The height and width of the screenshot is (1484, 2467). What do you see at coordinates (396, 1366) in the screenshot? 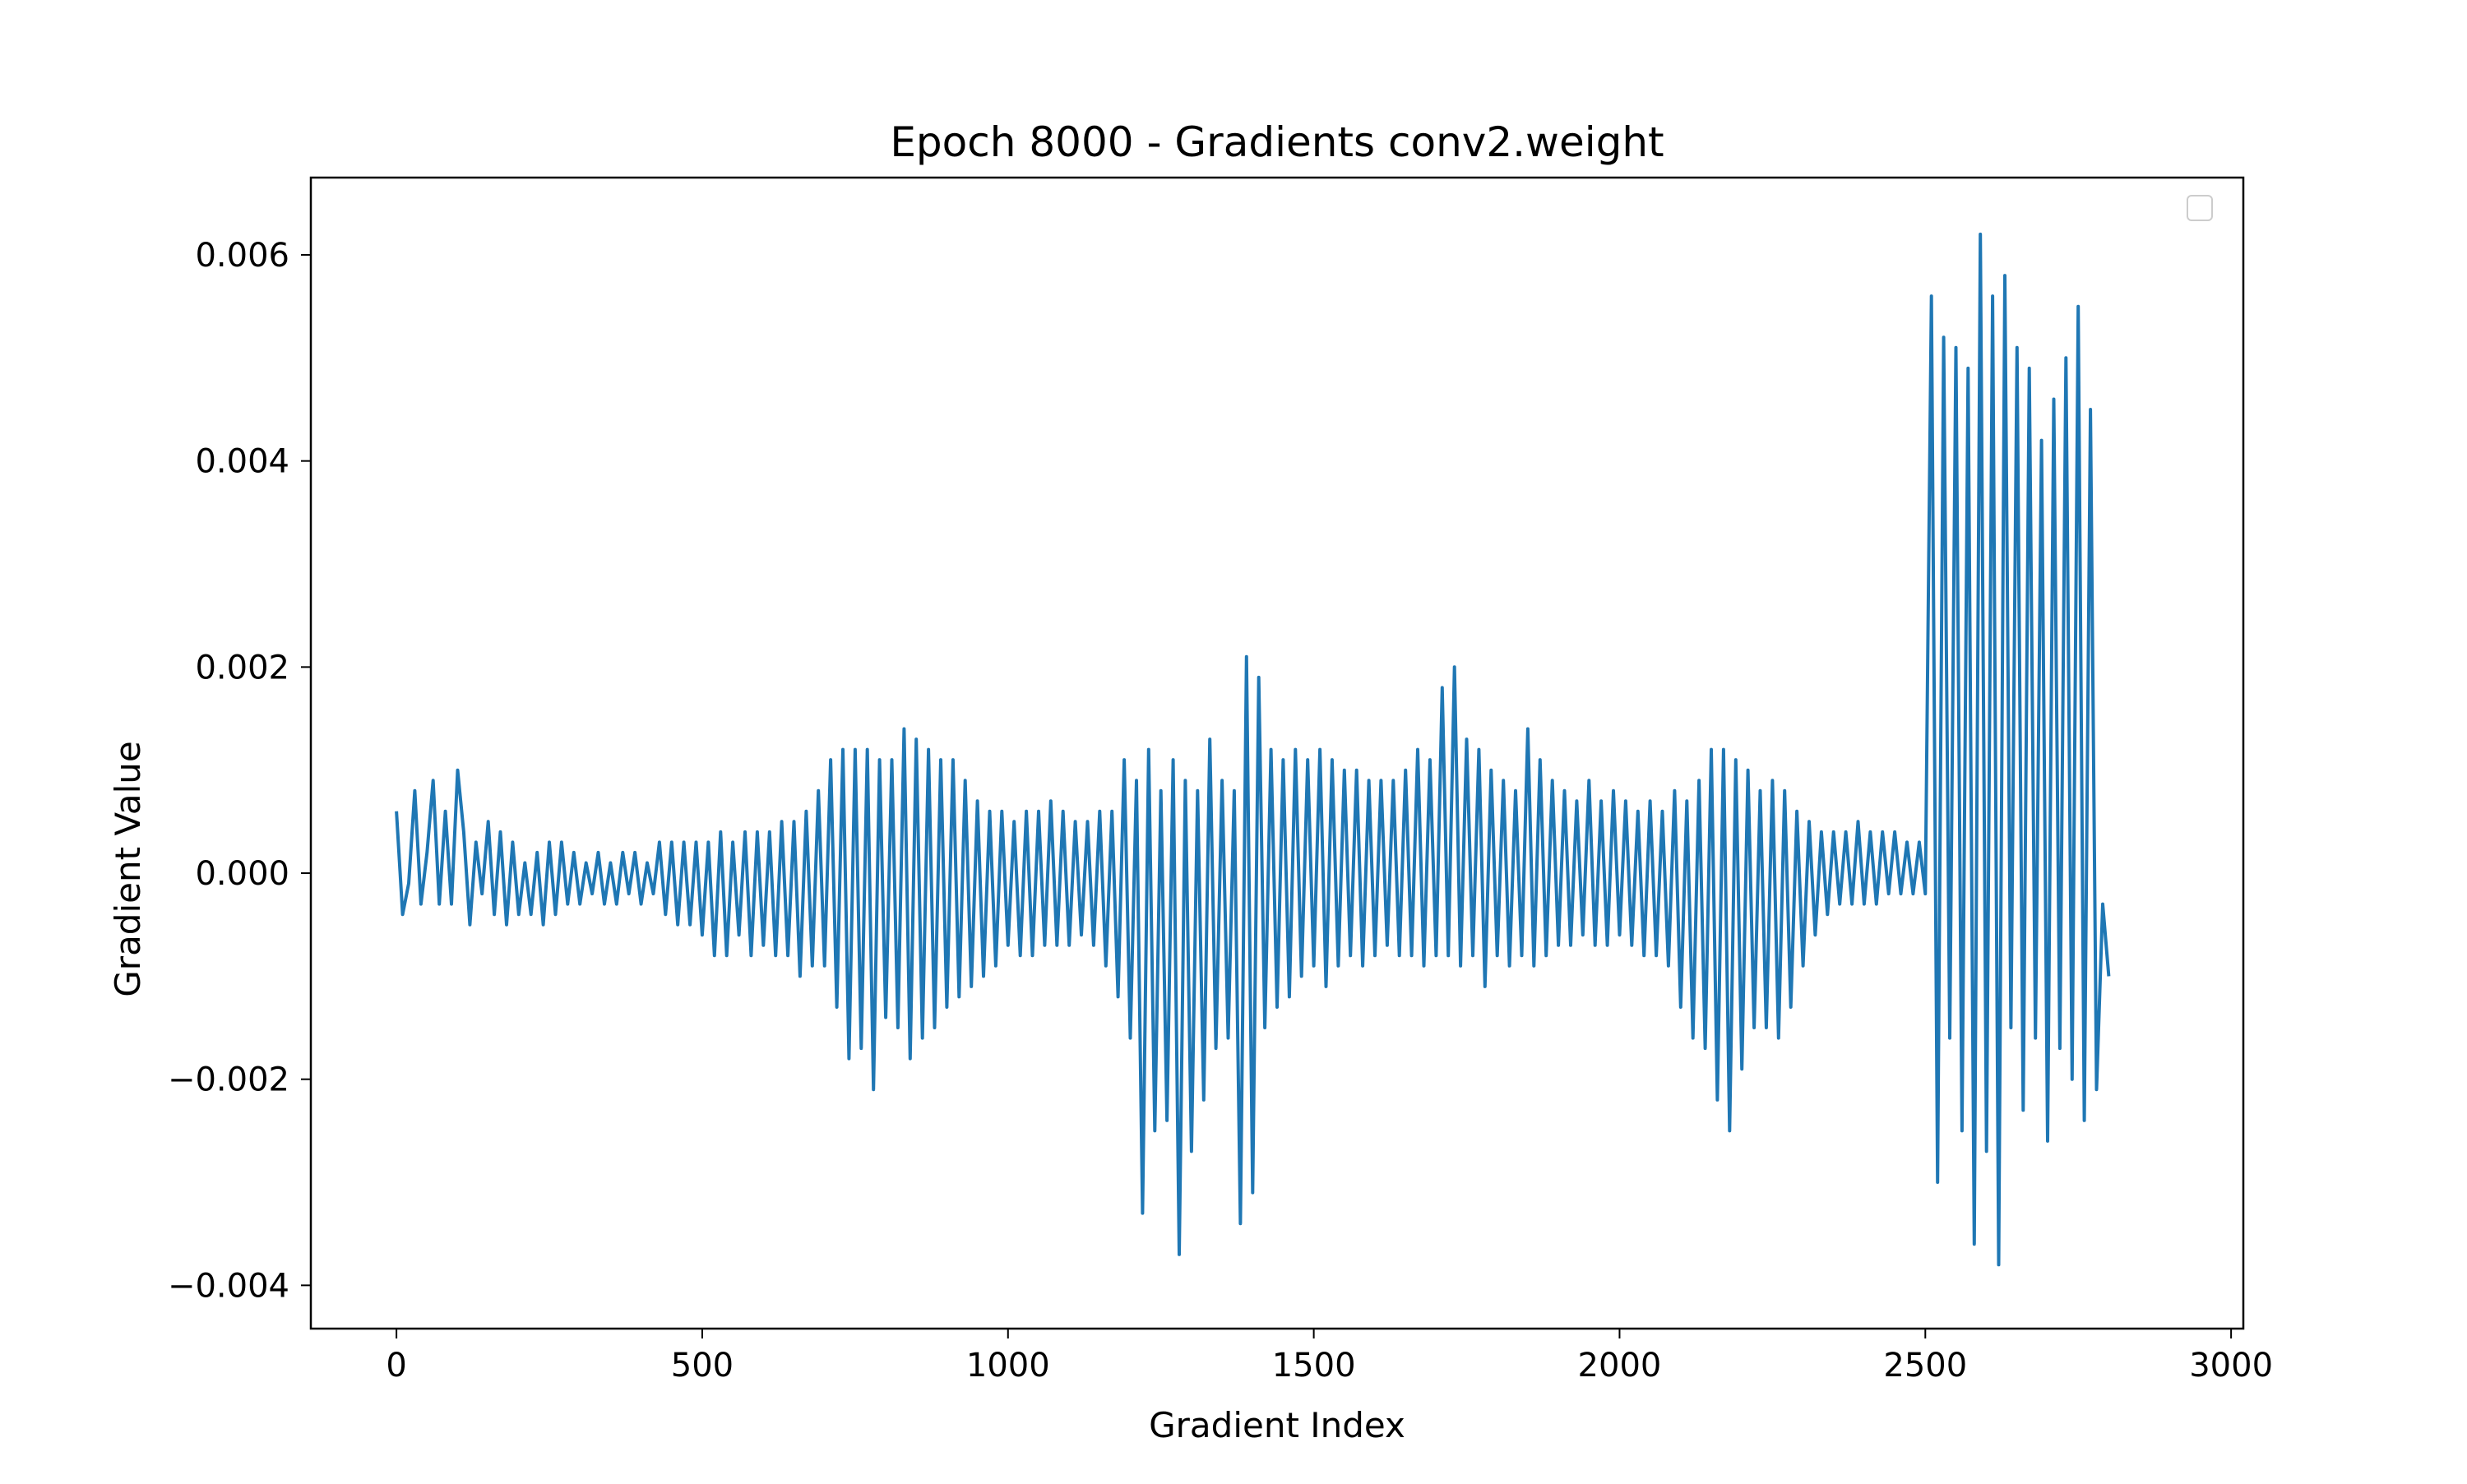
I see `x-tick-label: 0` at bounding box center [396, 1366].